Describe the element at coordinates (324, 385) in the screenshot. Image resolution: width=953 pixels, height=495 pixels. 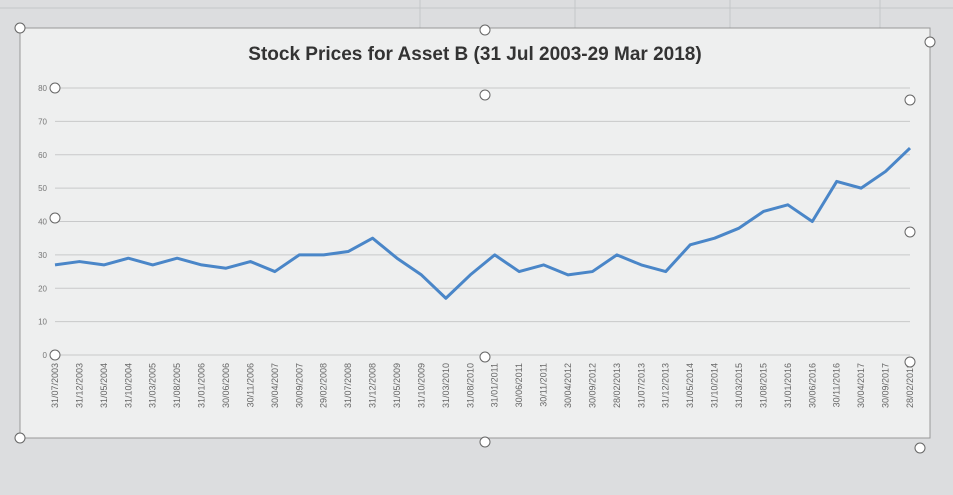
I see `x-tick-label: 29/02/2008` at that location.